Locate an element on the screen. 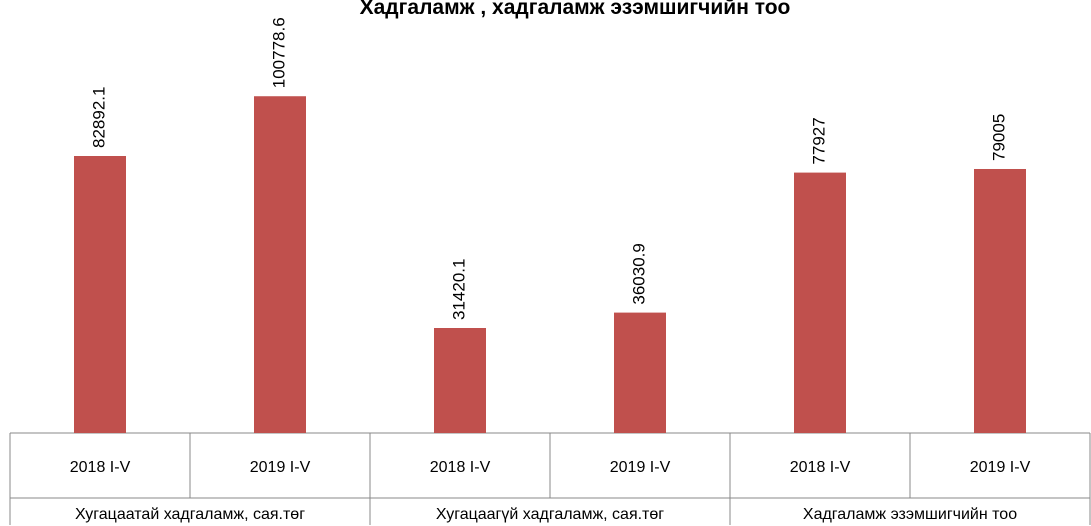 The width and height of the screenshot is (1091, 526). value-label: 100778.6 is located at coordinates (278, 52).